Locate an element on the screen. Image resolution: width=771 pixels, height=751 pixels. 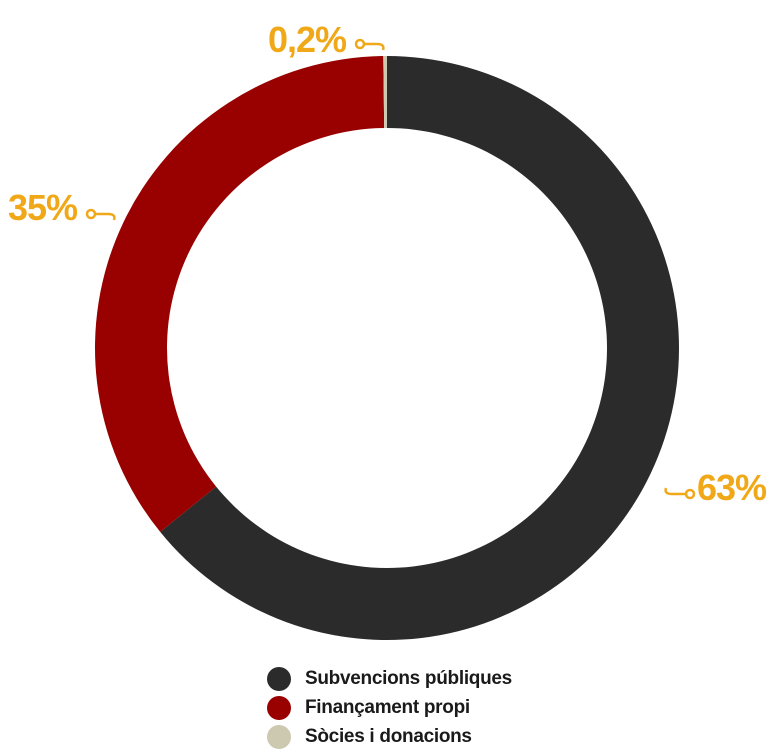
data-label-1: 35% is located at coordinates (43, 207).